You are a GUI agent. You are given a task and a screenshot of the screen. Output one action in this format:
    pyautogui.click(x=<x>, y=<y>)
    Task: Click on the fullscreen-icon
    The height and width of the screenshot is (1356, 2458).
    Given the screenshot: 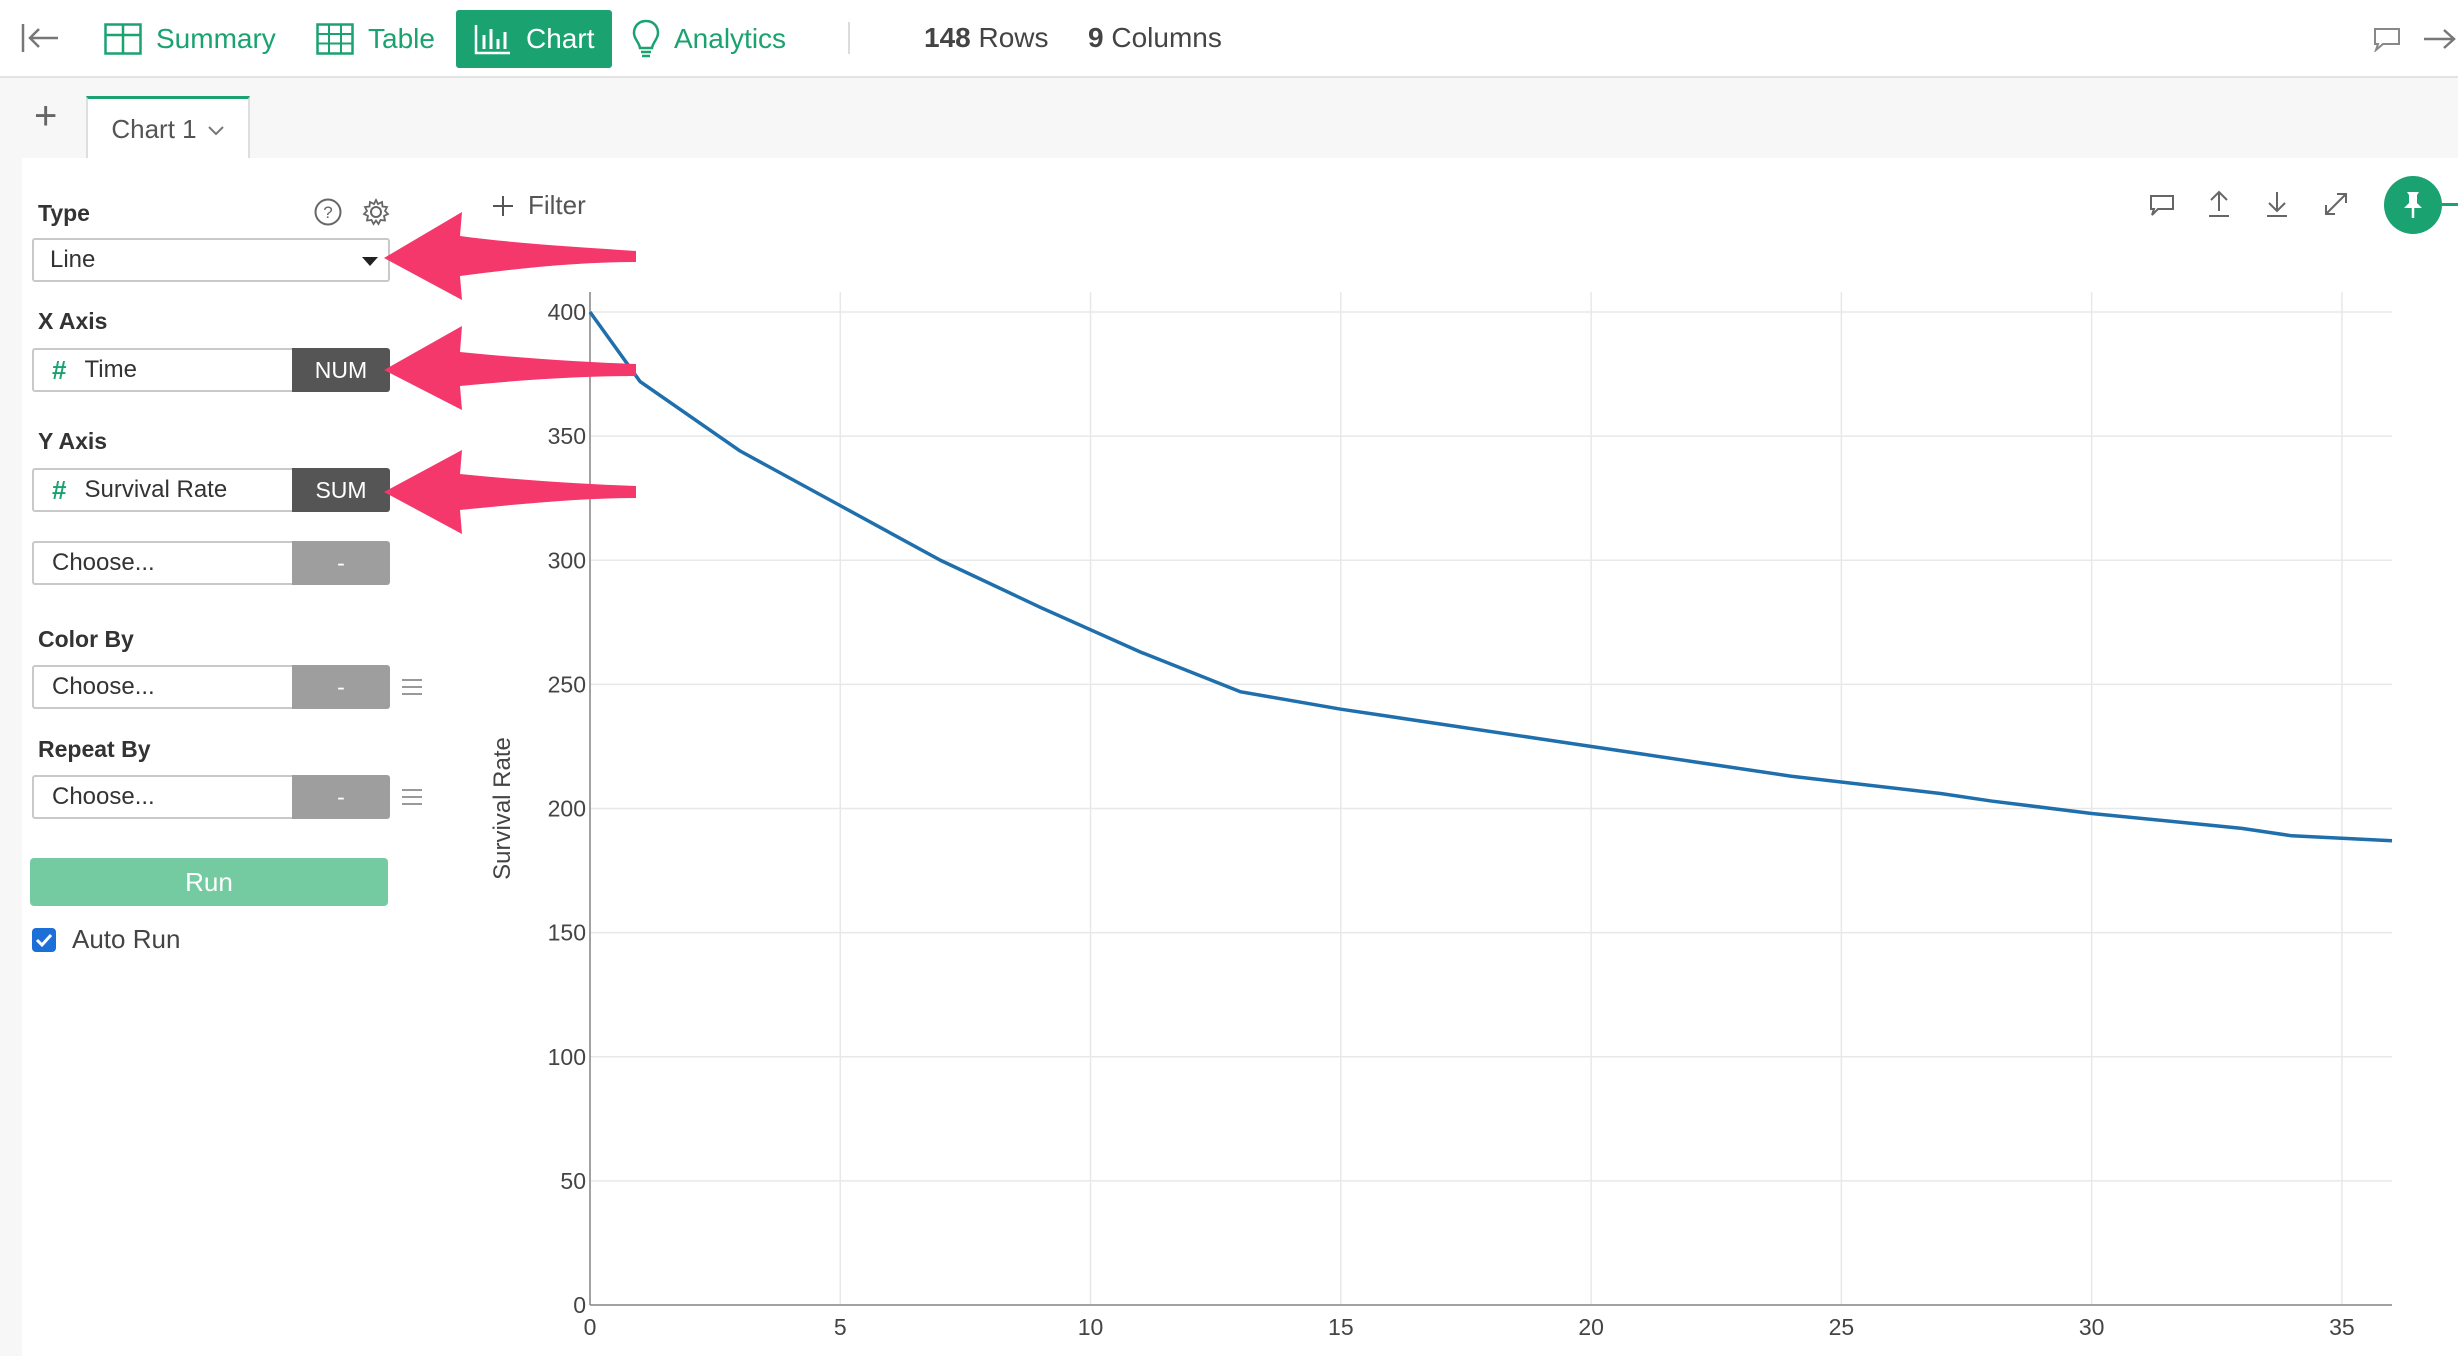 What is the action you would take?
    pyautogui.click(x=2336, y=204)
    